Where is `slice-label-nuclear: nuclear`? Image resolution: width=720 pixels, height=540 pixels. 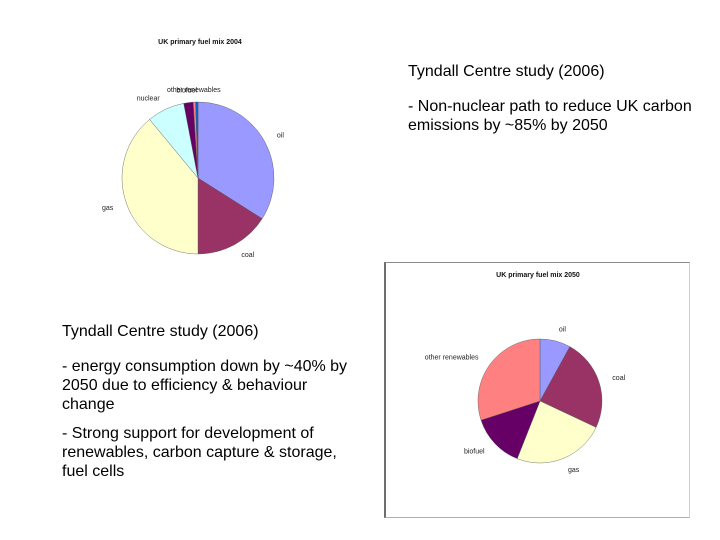 slice-label-nuclear: nuclear is located at coordinates (149, 98).